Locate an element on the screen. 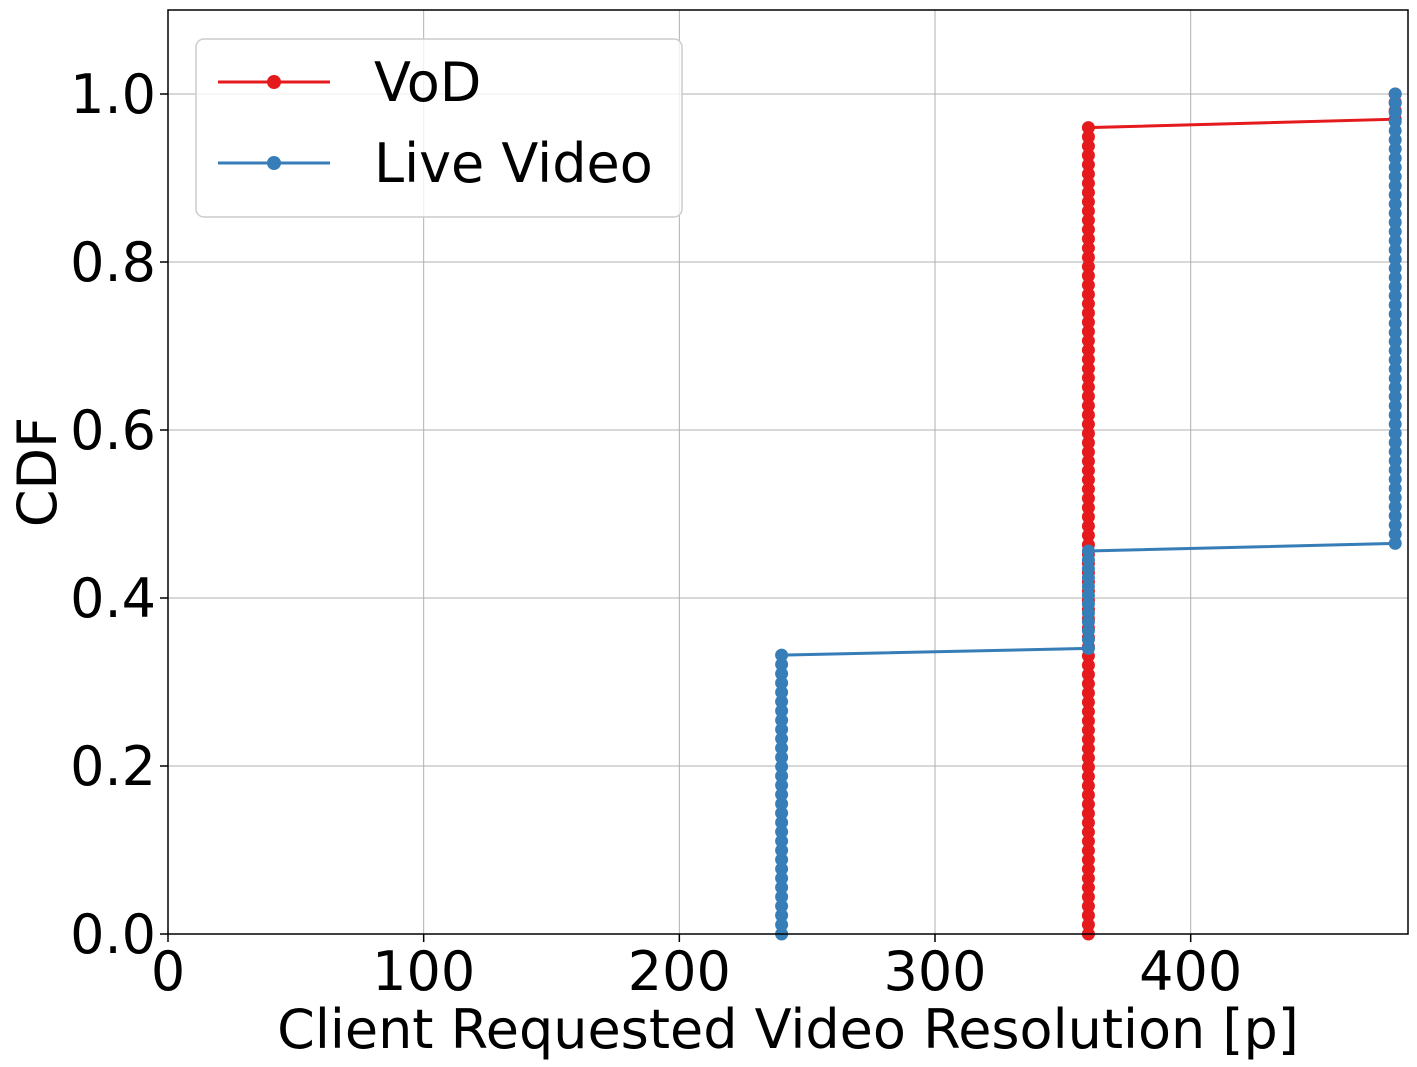 Image resolution: width=1417 pixels, height=1067 pixels. x-tick-label: 200 is located at coordinates (679, 971).